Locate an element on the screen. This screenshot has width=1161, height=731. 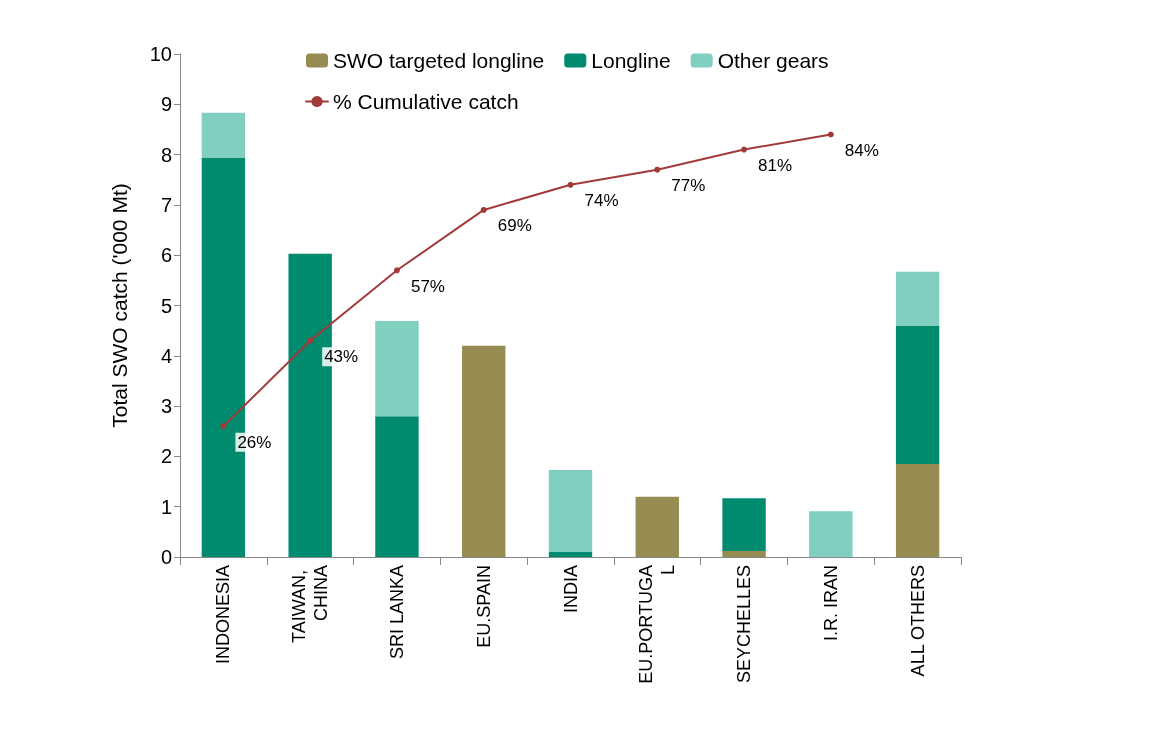
y-tick-label: 9 is located at coordinates (166, 104).